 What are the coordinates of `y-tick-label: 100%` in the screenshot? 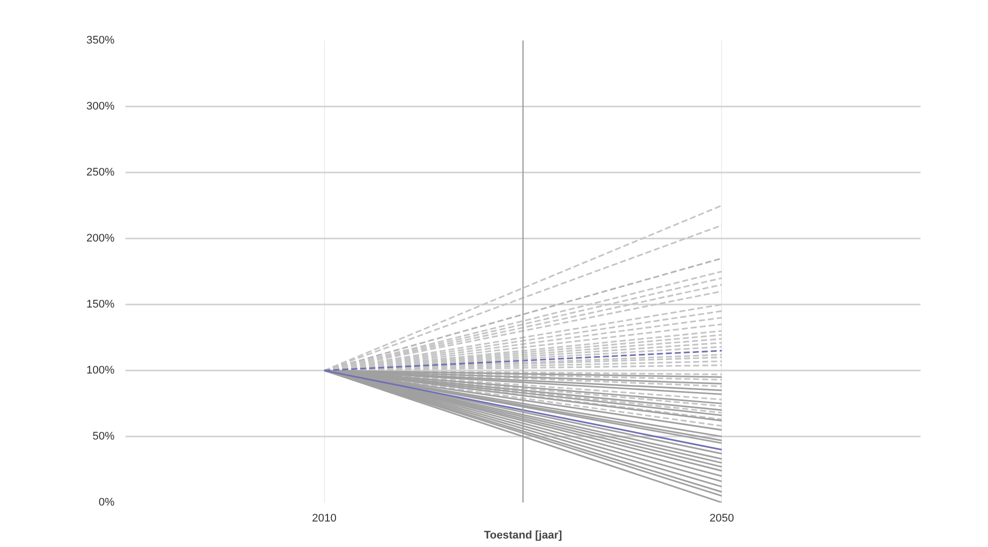 It's located at (100, 370).